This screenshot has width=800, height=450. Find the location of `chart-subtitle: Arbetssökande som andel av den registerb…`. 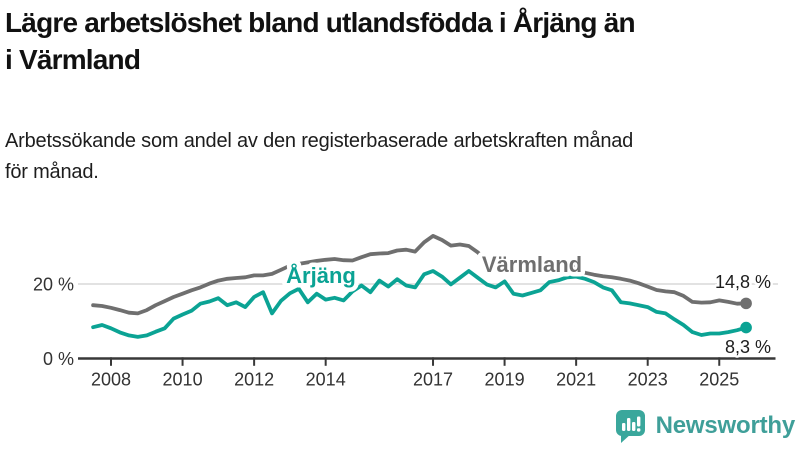

chart-subtitle: Arbetssökande som andel av den registerb… is located at coordinates (401, 157).